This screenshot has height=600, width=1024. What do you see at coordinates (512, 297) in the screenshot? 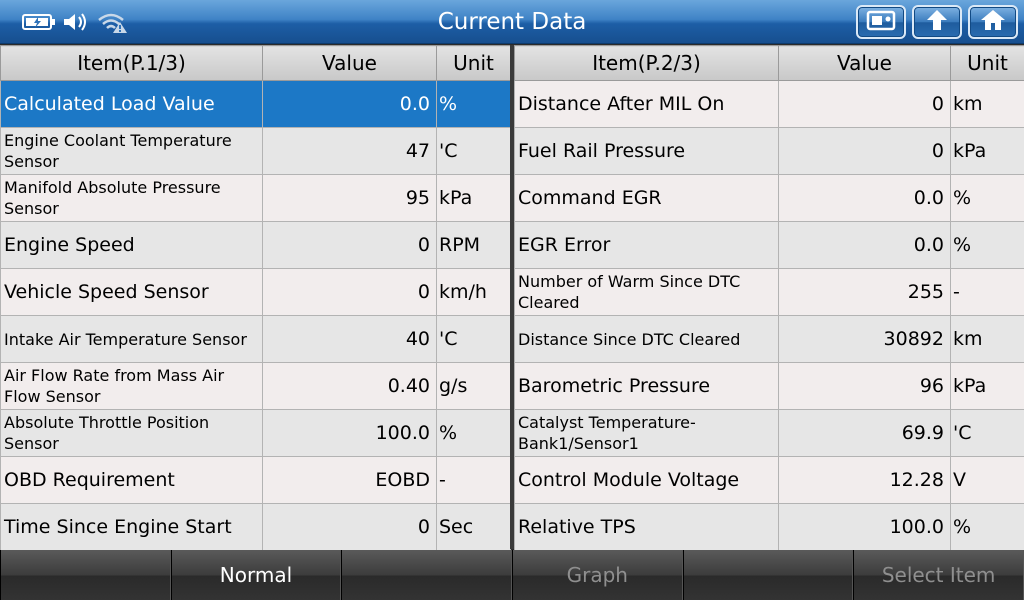
I see `table-divider` at bounding box center [512, 297].